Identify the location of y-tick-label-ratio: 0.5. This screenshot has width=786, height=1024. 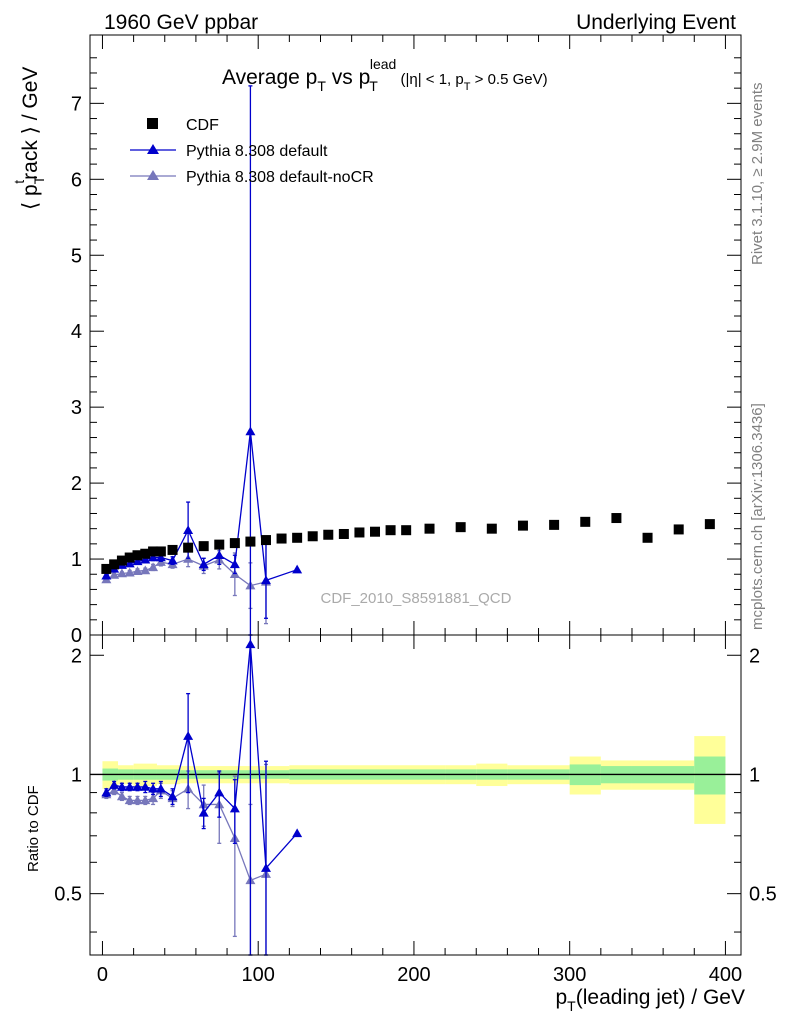
(68, 895).